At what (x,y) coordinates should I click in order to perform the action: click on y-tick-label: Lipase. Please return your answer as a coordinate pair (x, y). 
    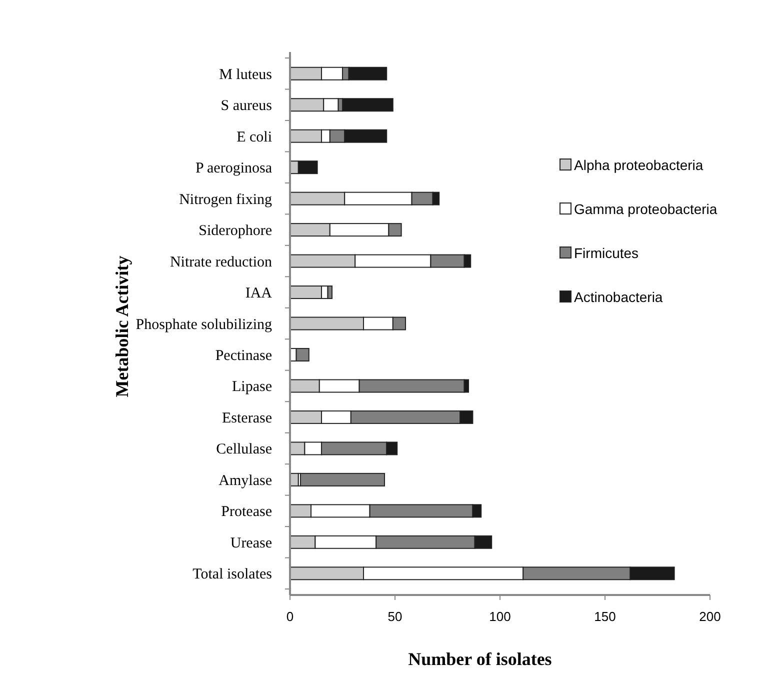
    Looking at the image, I should click on (252, 387).